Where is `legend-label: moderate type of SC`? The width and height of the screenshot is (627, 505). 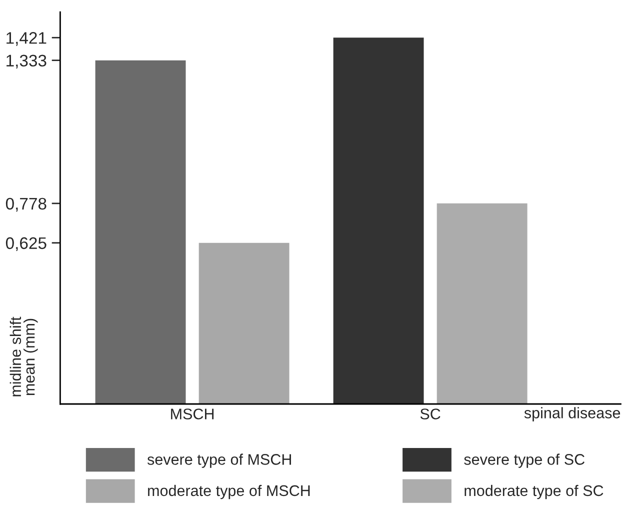
legend-label: moderate type of SC is located at coordinates (534, 492).